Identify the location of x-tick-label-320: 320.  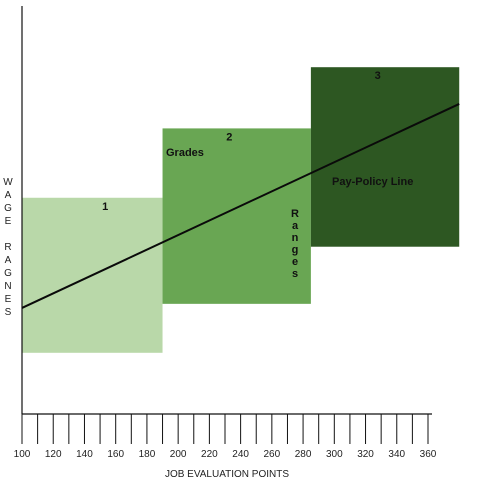
(365, 454).